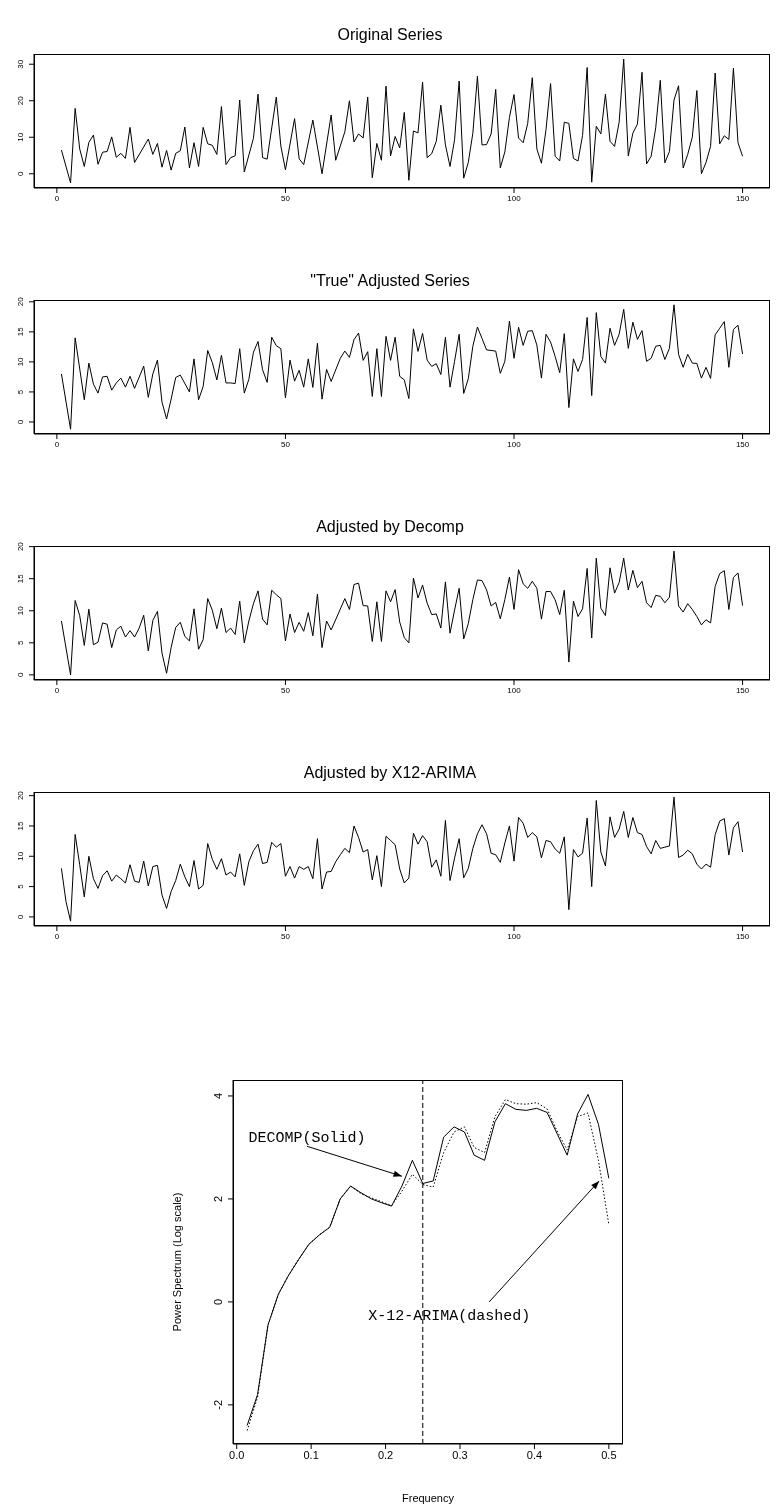  What do you see at coordinates (390, 773) in the screenshot?
I see `chart-title: Adjusted by X12-ARIMA` at bounding box center [390, 773].